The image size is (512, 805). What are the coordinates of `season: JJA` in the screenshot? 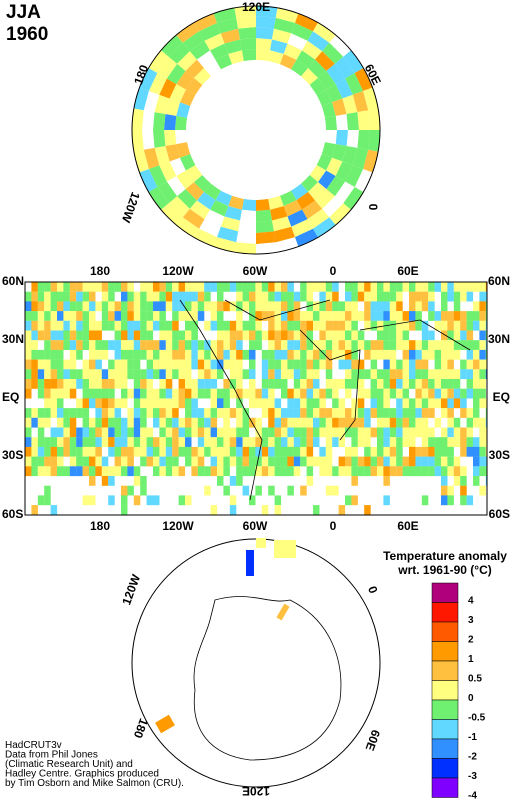 It's located at (23, 12).